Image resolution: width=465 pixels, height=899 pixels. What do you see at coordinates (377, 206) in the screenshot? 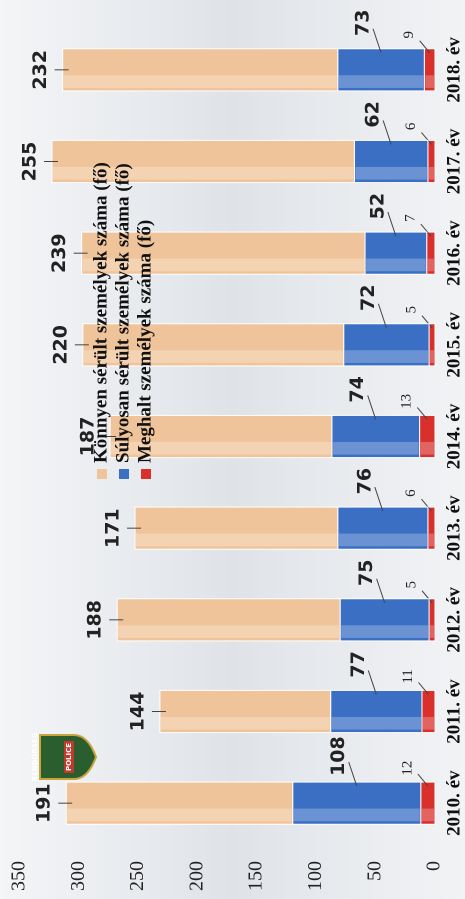
I see `value-label: 52` at bounding box center [377, 206].